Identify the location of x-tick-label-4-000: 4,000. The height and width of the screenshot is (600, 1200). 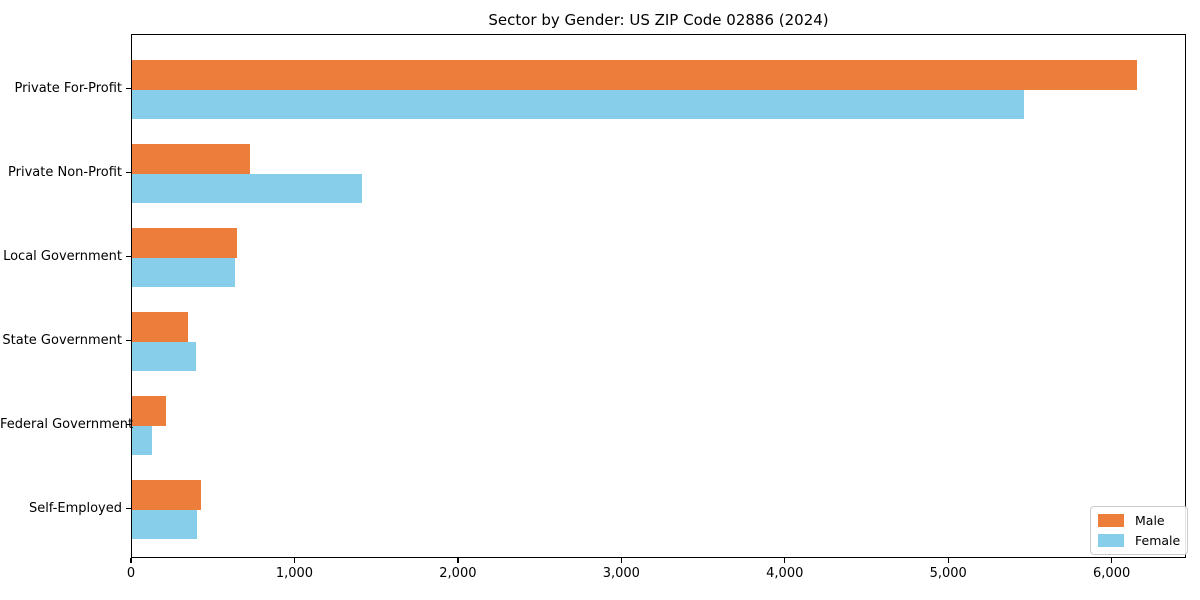
(785, 573).